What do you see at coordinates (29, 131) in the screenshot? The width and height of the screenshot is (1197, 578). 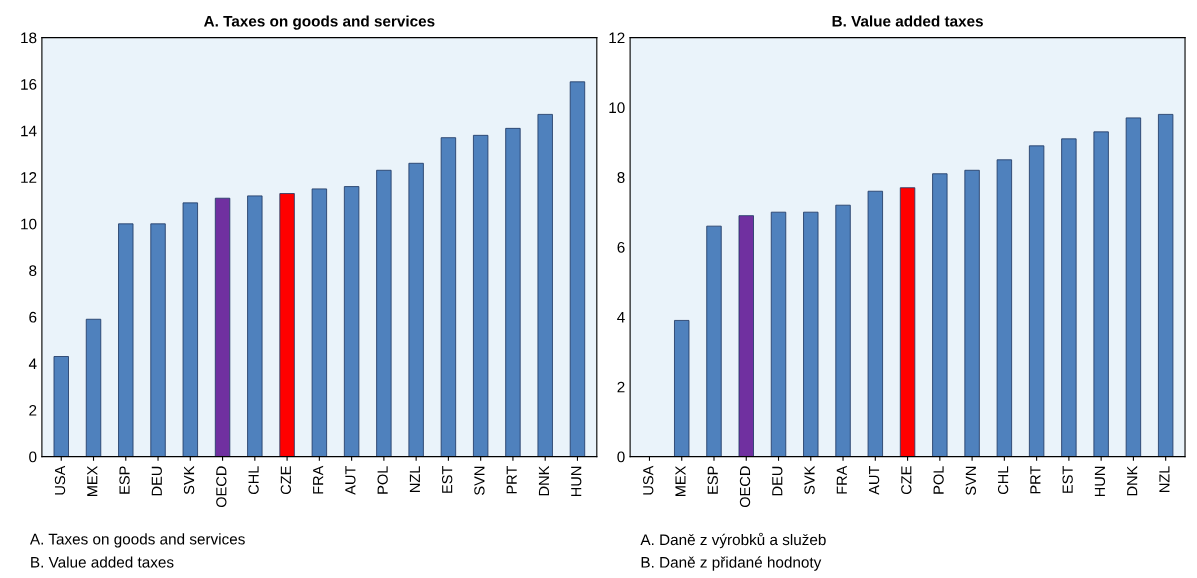 I see `y-tick-label: 14` at bounding box center [29, 131].